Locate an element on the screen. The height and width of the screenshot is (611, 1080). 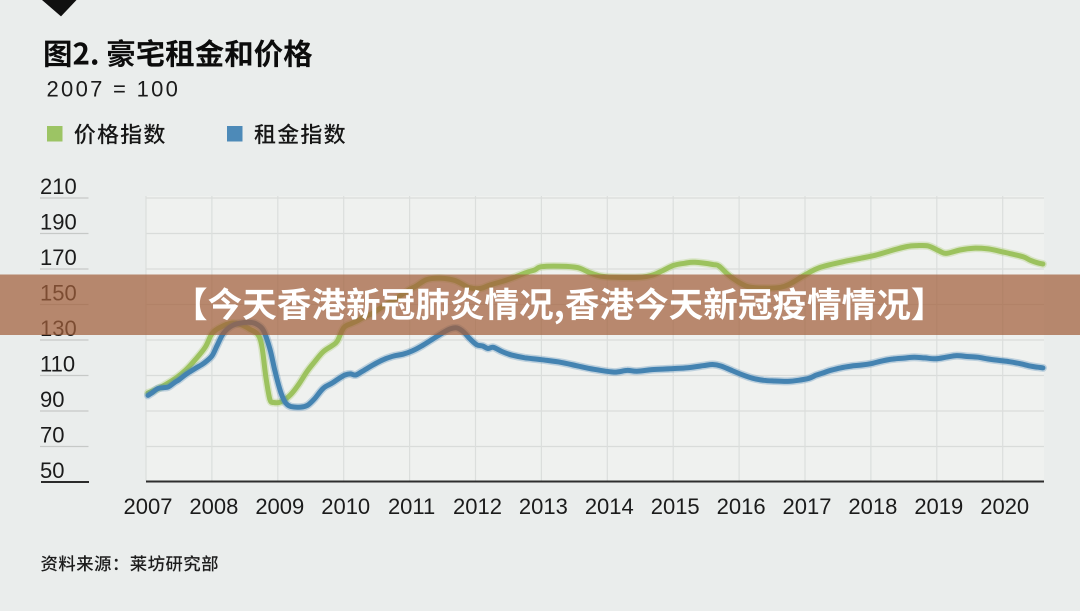
svg-text: 2014 is located at coordinates (609, 506).